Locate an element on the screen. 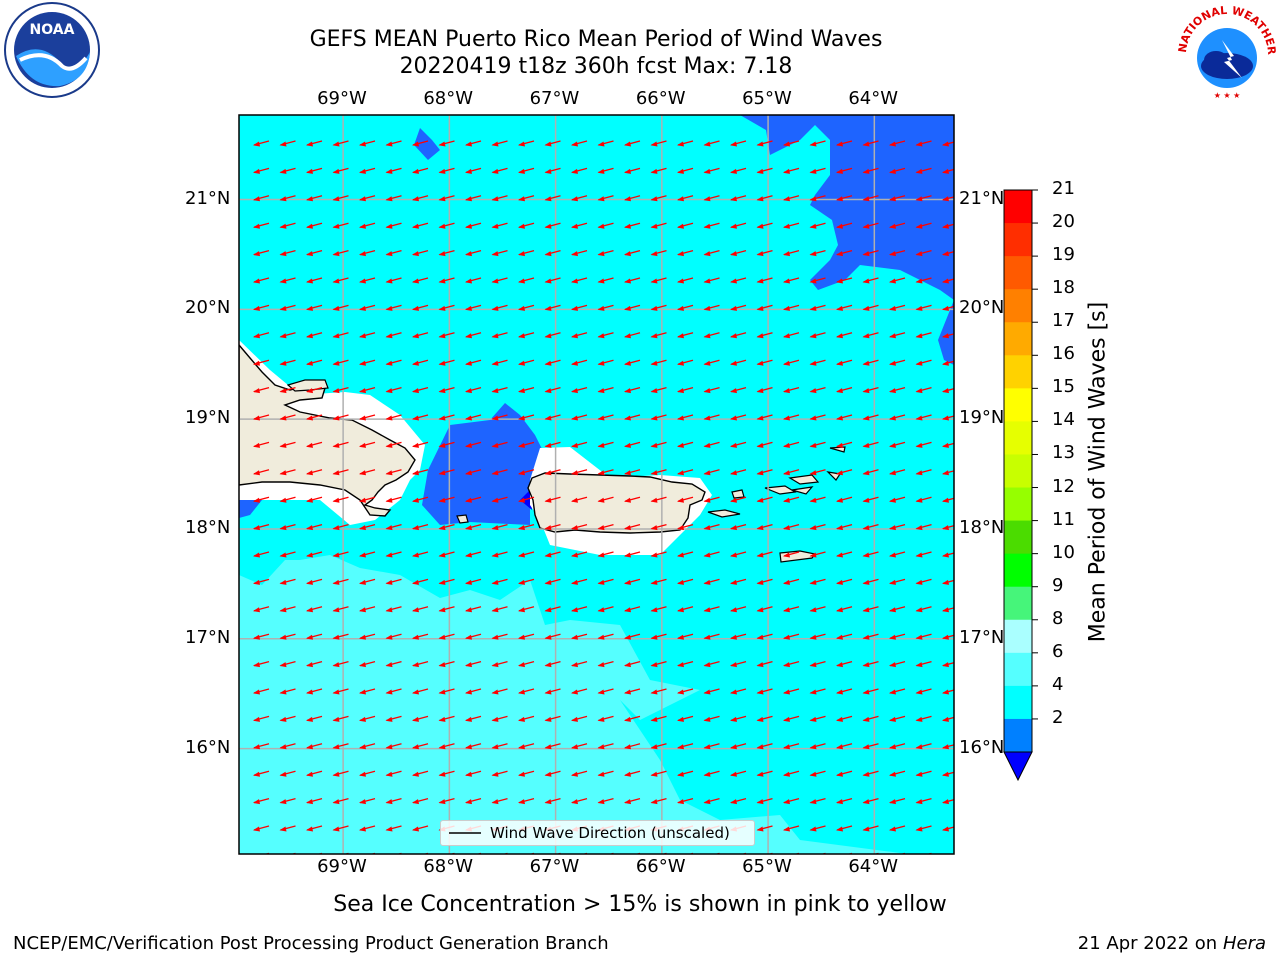 Image resolution: width=1280 pixels, height=960 pixels. longitude-label-bottom: 66°W is located at coordinates (660, 866).